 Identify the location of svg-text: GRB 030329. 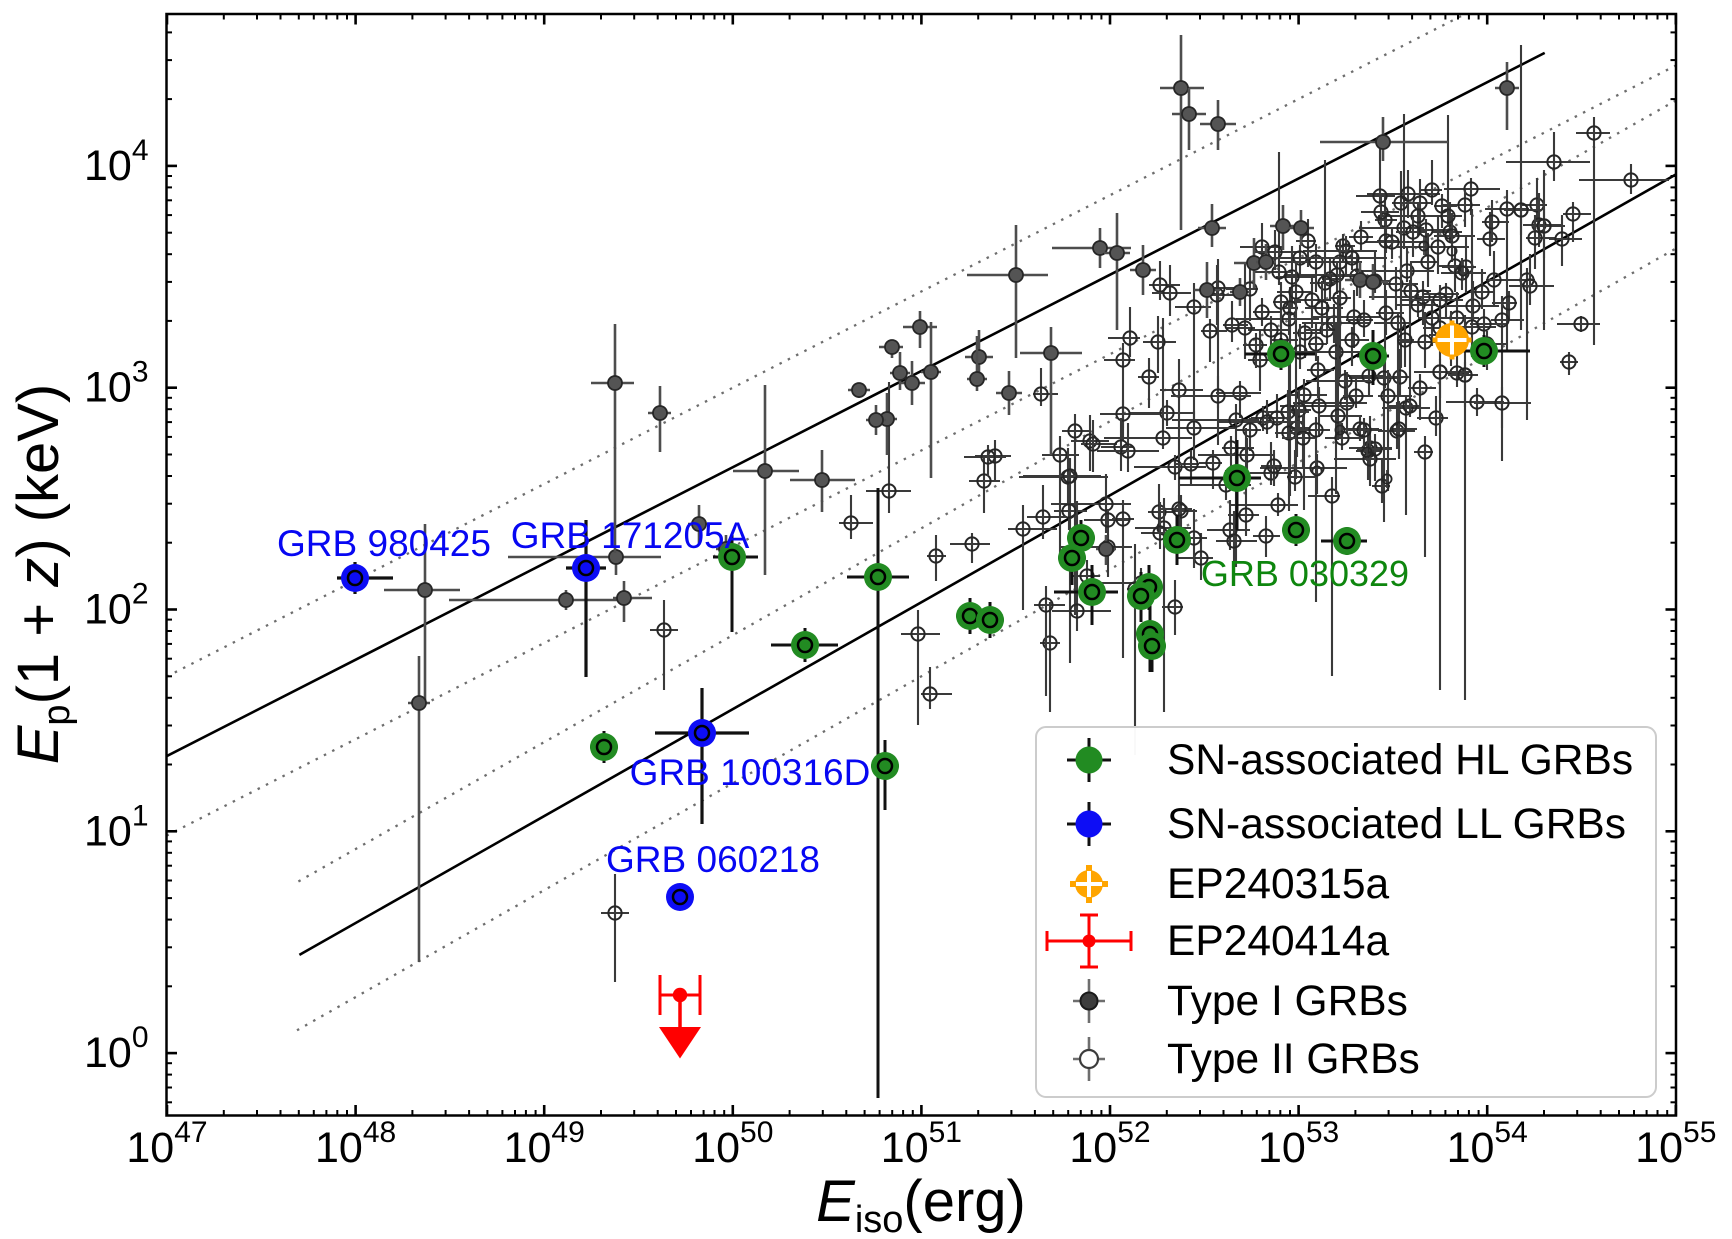
(1305, 573).